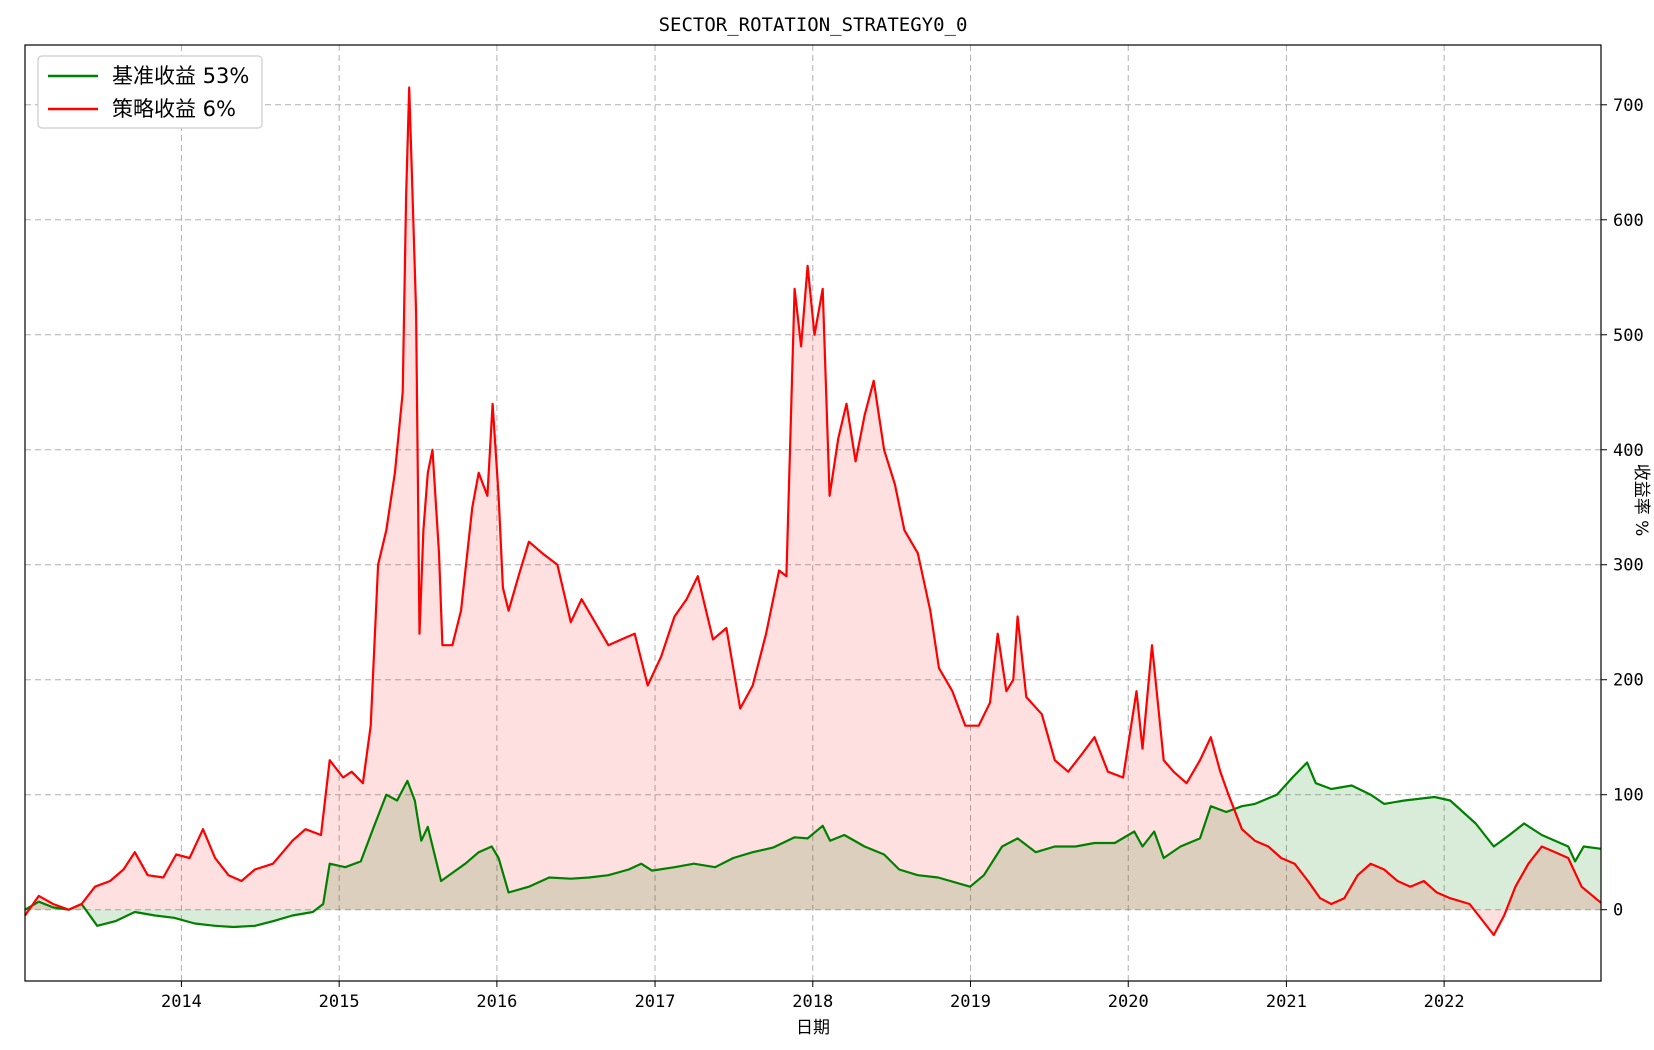 This screenshot has height=1050, width=1654. I want to click on y-tick-label: 200, so click(1628, 681).